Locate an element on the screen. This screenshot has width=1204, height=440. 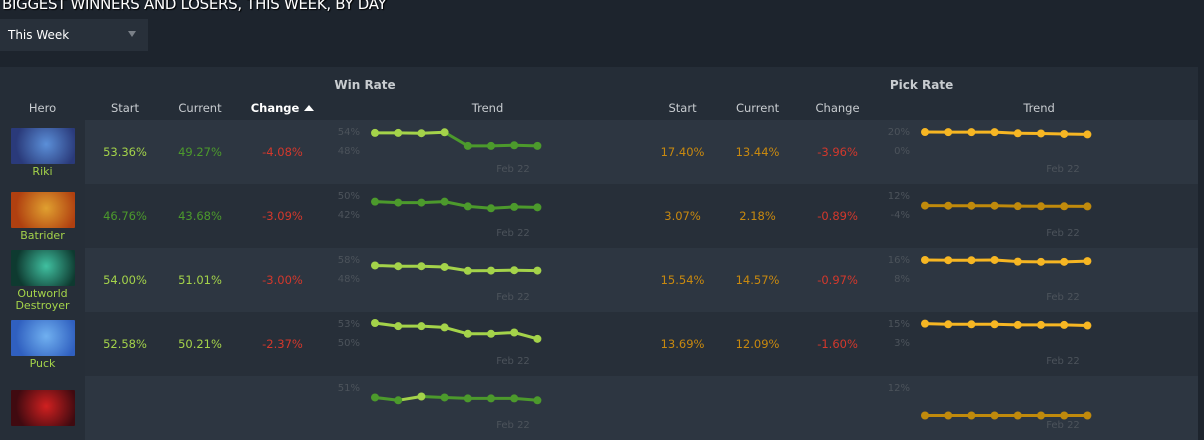
hero-name: Outworld Destroyer is located at coordinates (42, 300).